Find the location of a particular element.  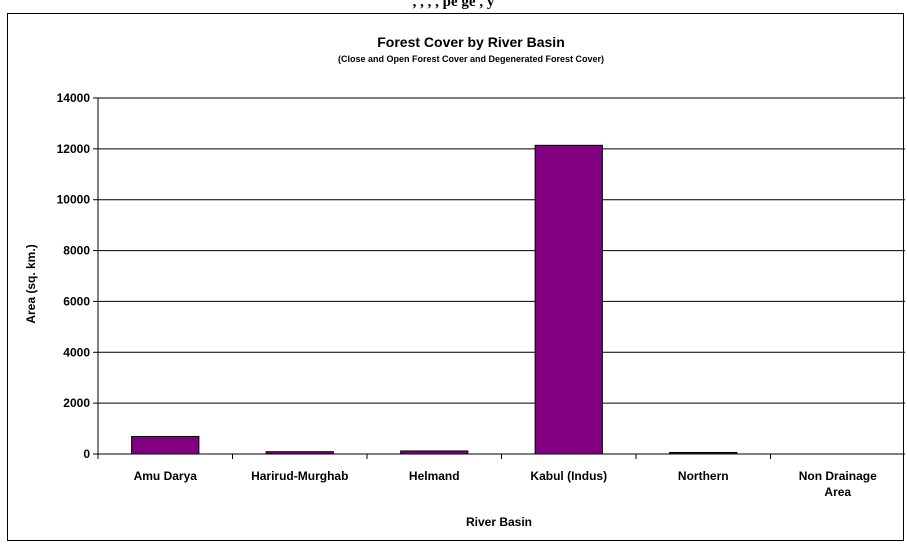

y-axis-label: Area (sq. km.) is located at coordinates (31, 283).